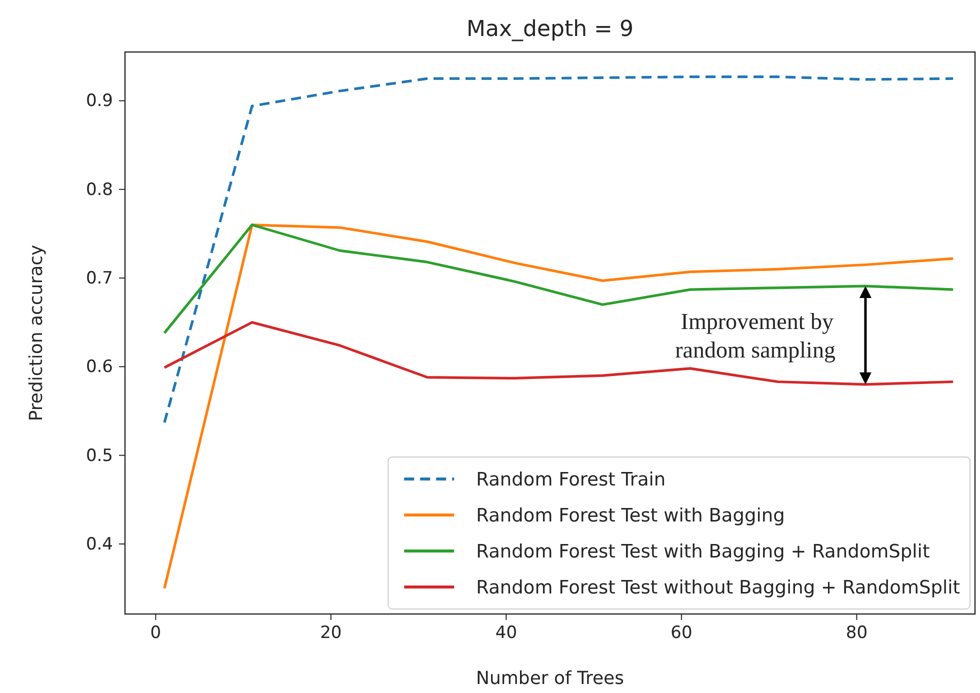 This screenshot has width=980, height=693. I want to click on y-axis-title: Prediction accuracy, so click(36, 333).